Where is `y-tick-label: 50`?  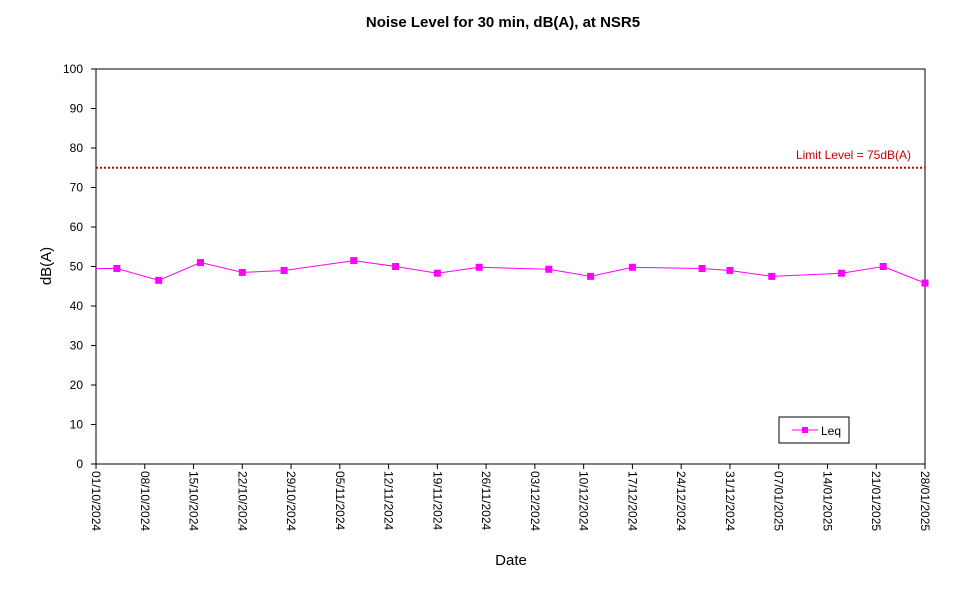 y-tick-label: 50 is located at coordinates (77, 267).